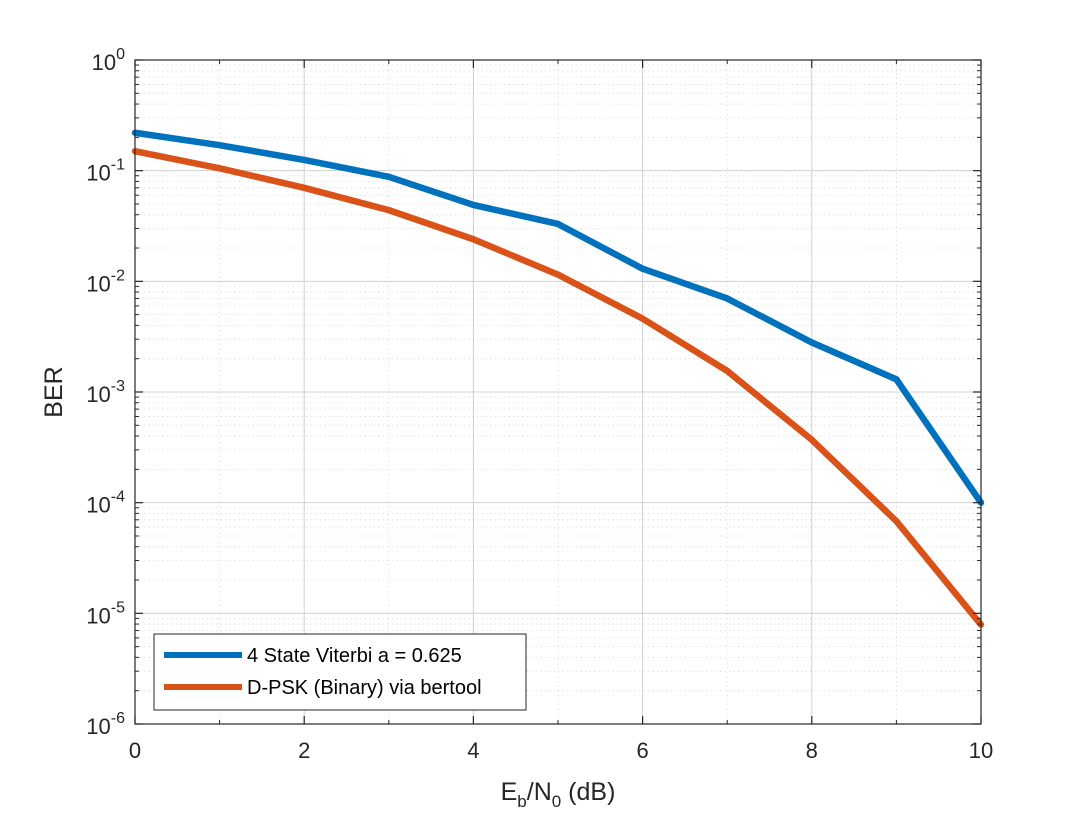  What do you see at coordinates (105, 724) in the screenshot?
I see `y-tick-label: 10⁻⁶` at bounding box center [105, 724].